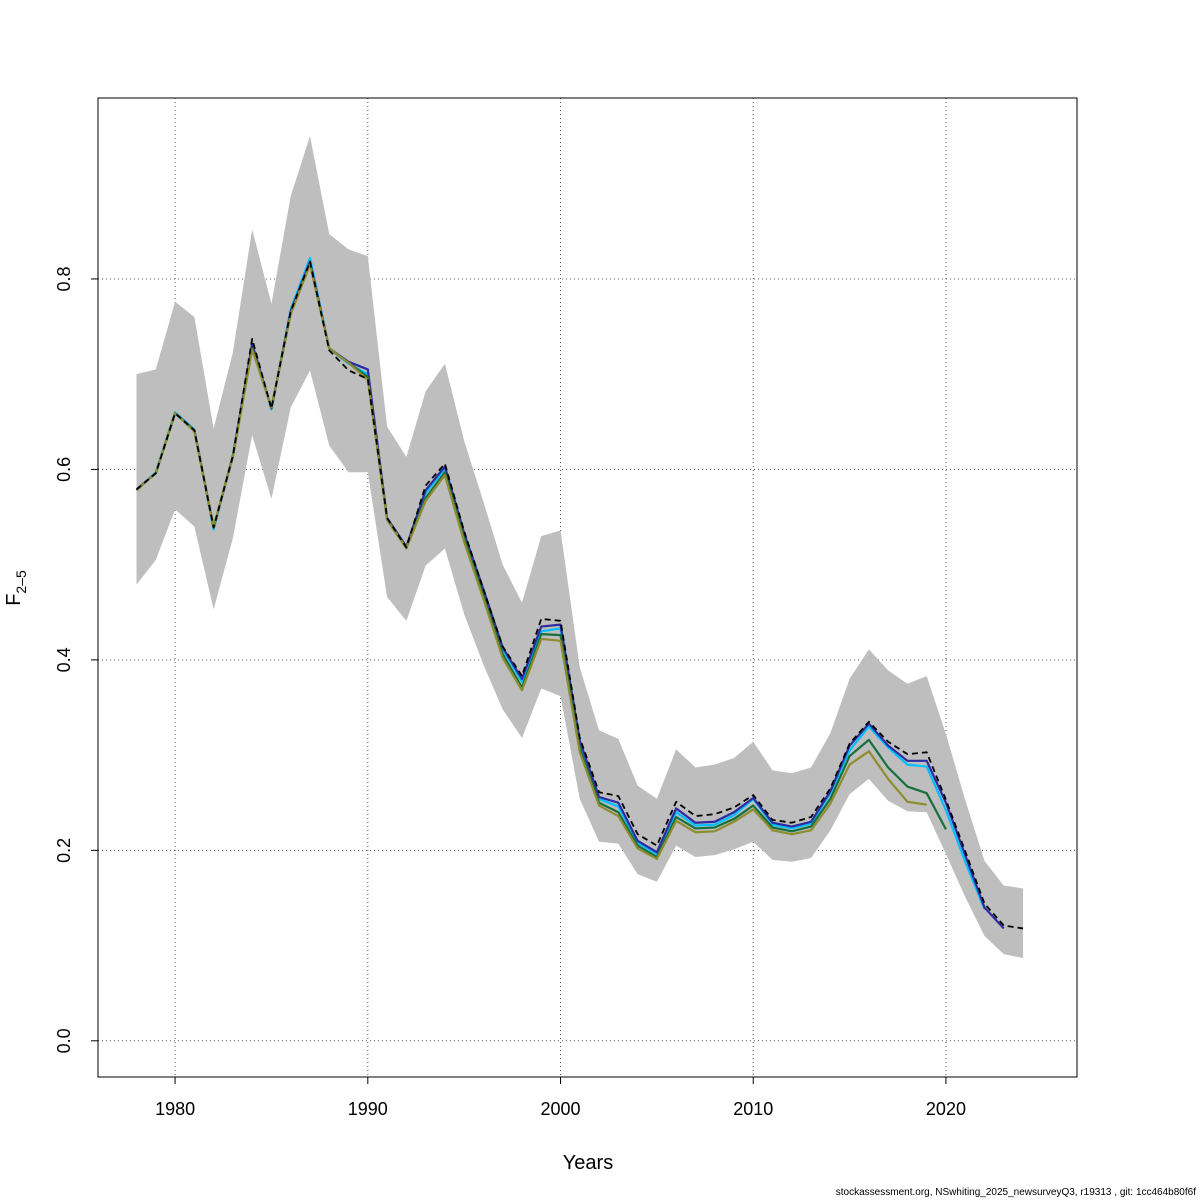 The image size is (1200, 1200). I want to click on y-tick-label: 0.4, so click(64, 659).